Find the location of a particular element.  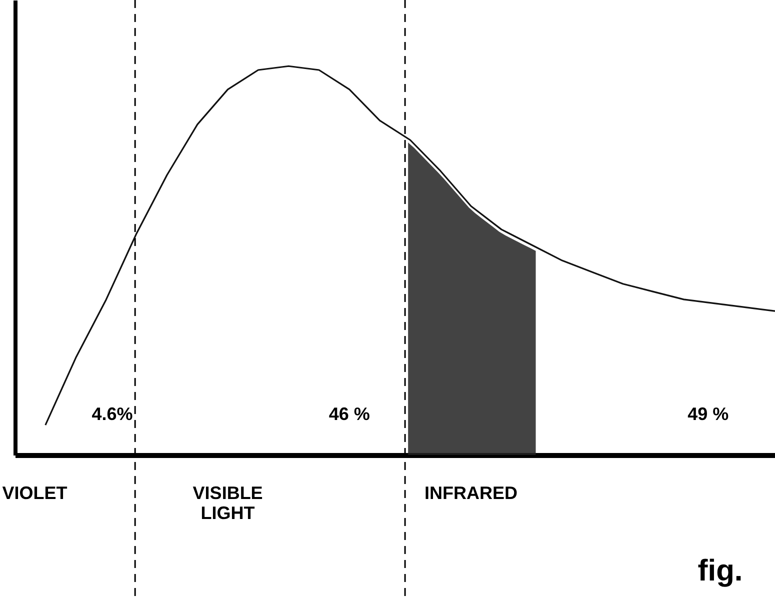

text: VIOLET is located at coordinates (35, 492).